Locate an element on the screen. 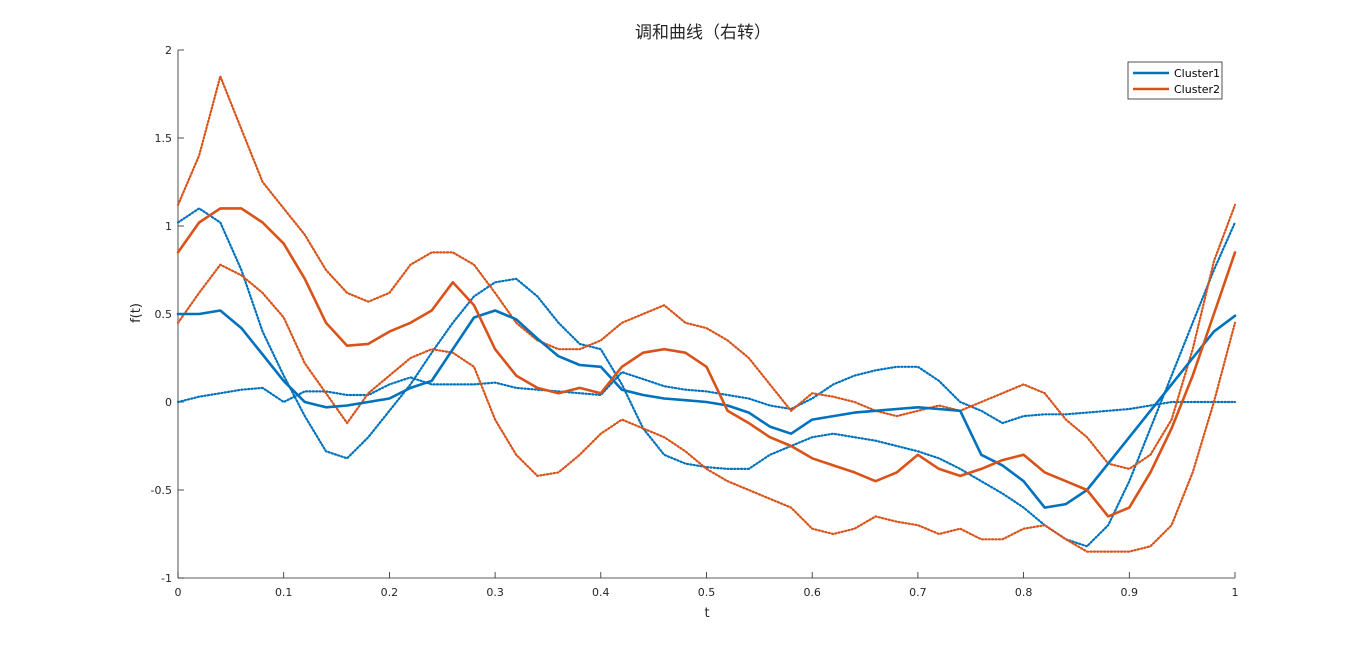 Image resolution: width=1366 pixels, height=650 pixels. y-tick-label: 0.5 is located at coordinates (164, 314).